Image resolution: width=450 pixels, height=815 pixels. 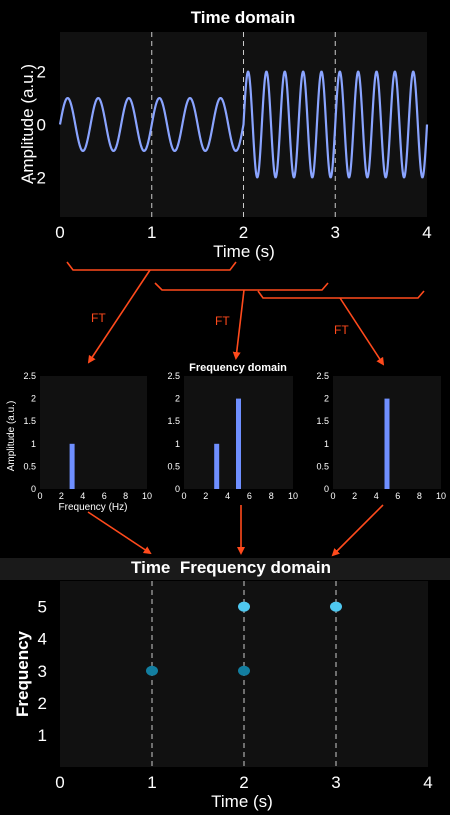 I want to click on tf-title-band, so click(x=225, y=569).